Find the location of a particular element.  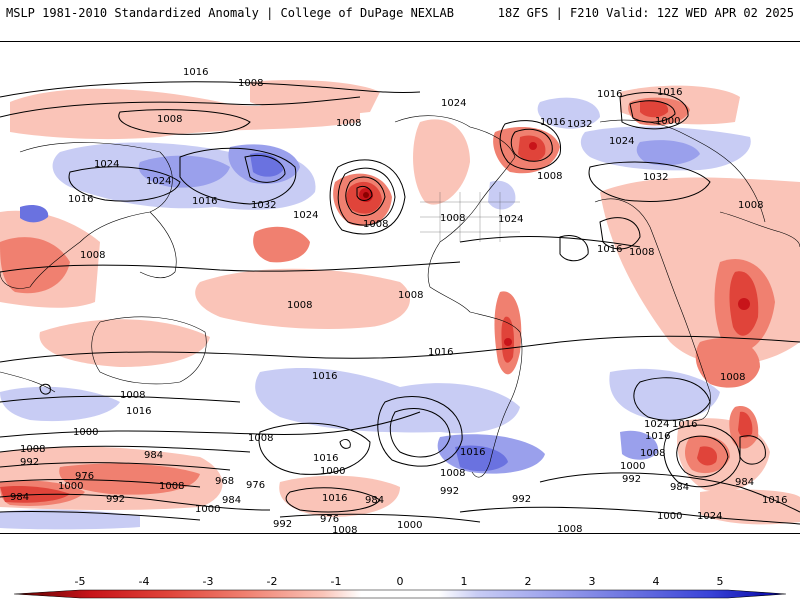

isobar-label: 968 is located at coordinates (224, 481).